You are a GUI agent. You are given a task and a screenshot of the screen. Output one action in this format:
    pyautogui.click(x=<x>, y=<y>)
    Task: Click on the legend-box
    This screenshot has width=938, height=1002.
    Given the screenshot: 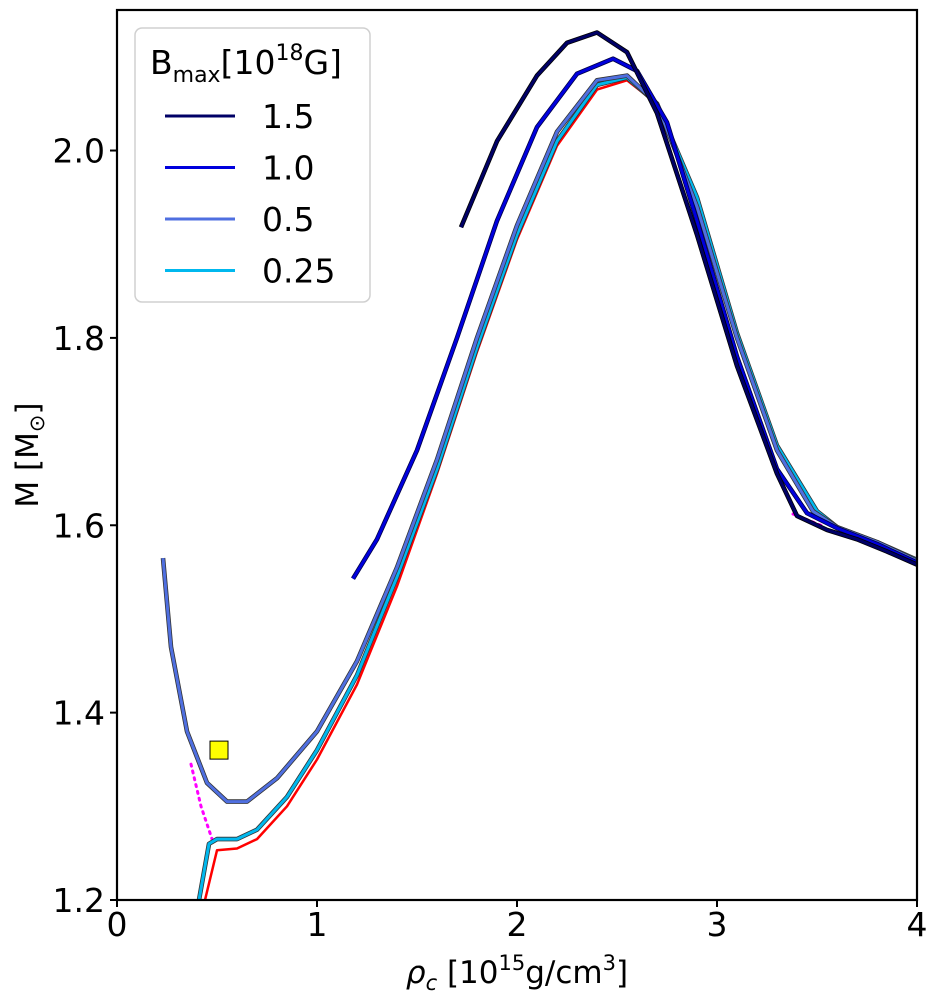 What is the action you would take?
    pyautogui.click(x=252, y=165)
    